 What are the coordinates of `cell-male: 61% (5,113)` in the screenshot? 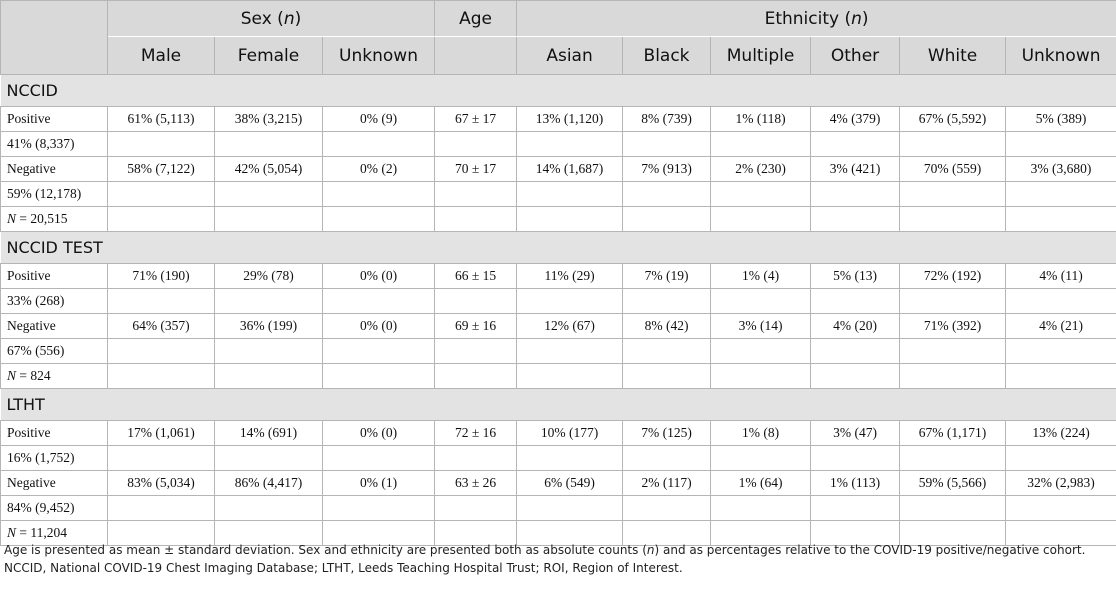 It's located at (161, 119).